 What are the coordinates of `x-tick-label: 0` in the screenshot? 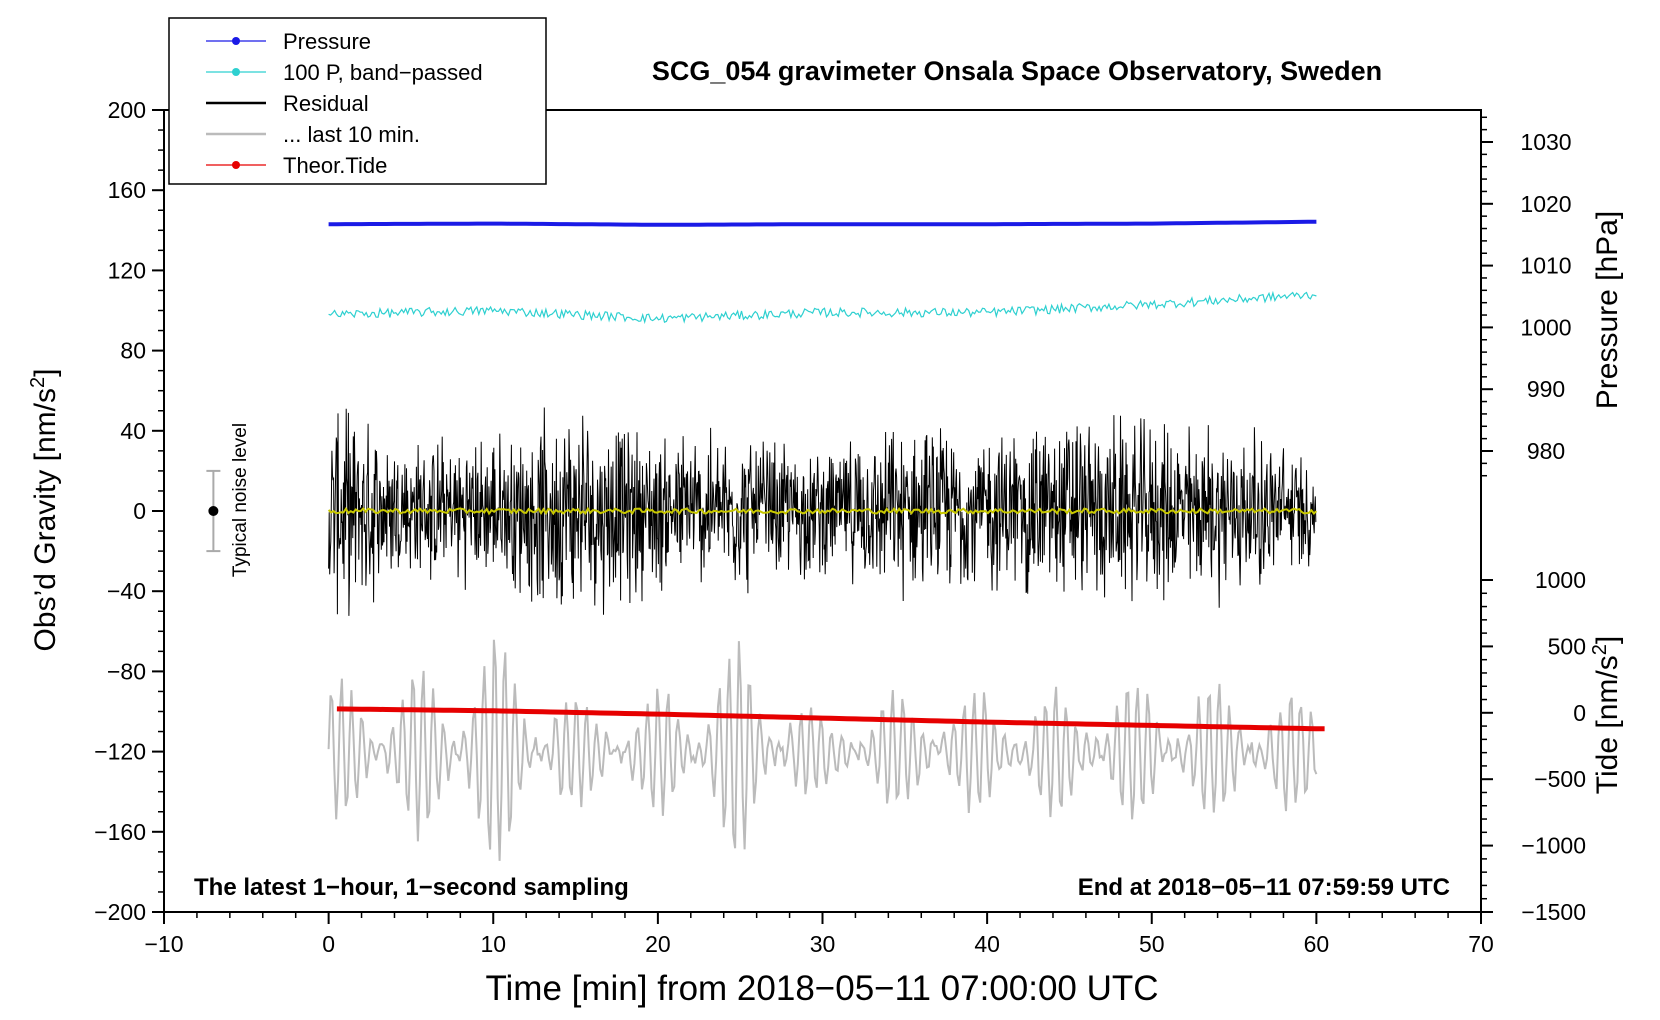 It's located at (328, 944).